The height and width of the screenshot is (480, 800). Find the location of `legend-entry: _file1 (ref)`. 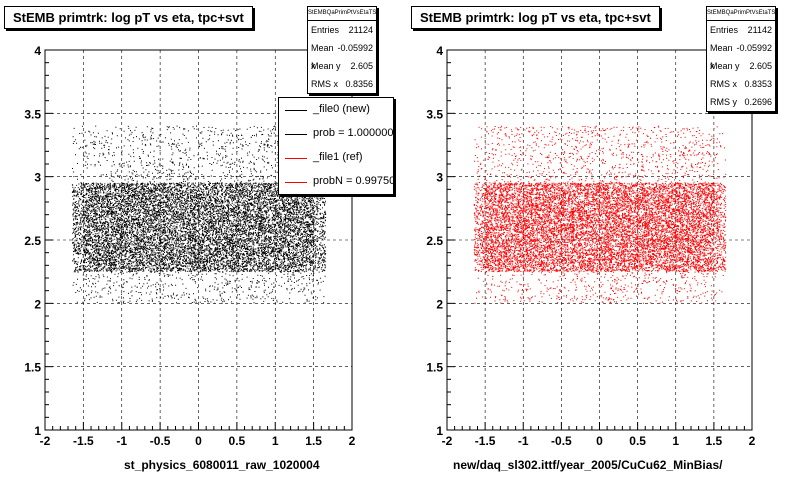

legend-entry: _file1 (ref) is located at coordinates (336, 158).